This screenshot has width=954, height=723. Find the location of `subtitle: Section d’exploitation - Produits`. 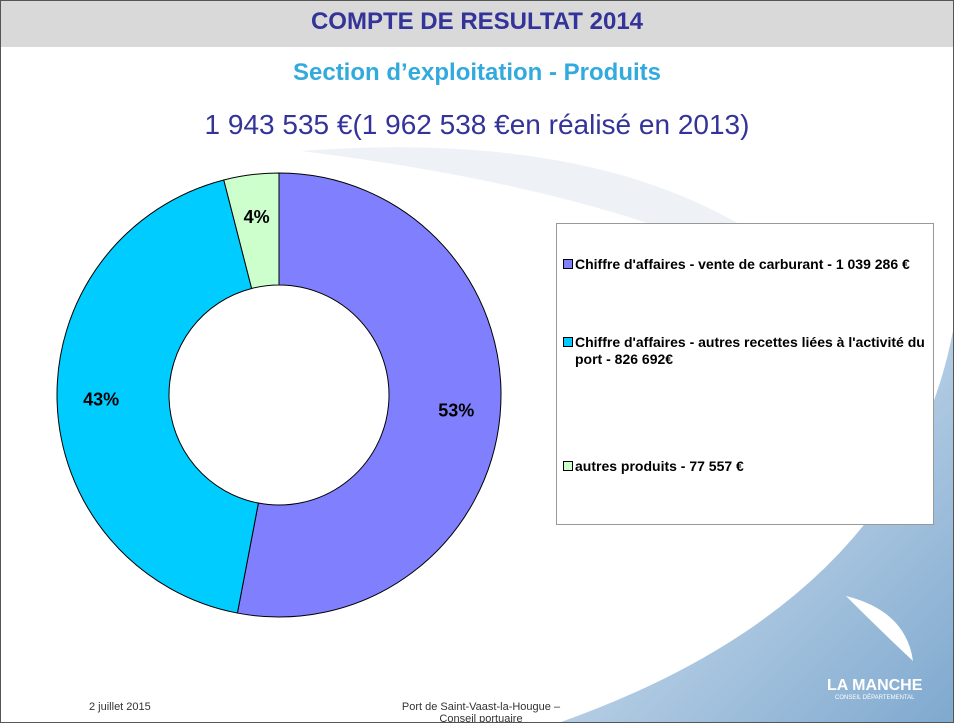

subtitle: Section d’exploitation - Produits is located at coordinates (476, 72).